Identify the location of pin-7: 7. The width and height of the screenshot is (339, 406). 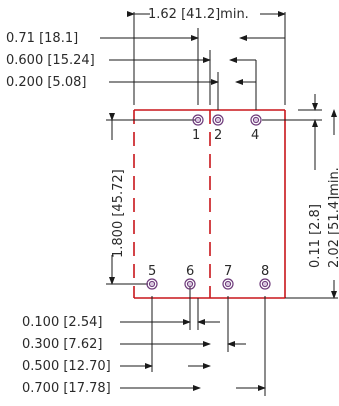
(228, 277).